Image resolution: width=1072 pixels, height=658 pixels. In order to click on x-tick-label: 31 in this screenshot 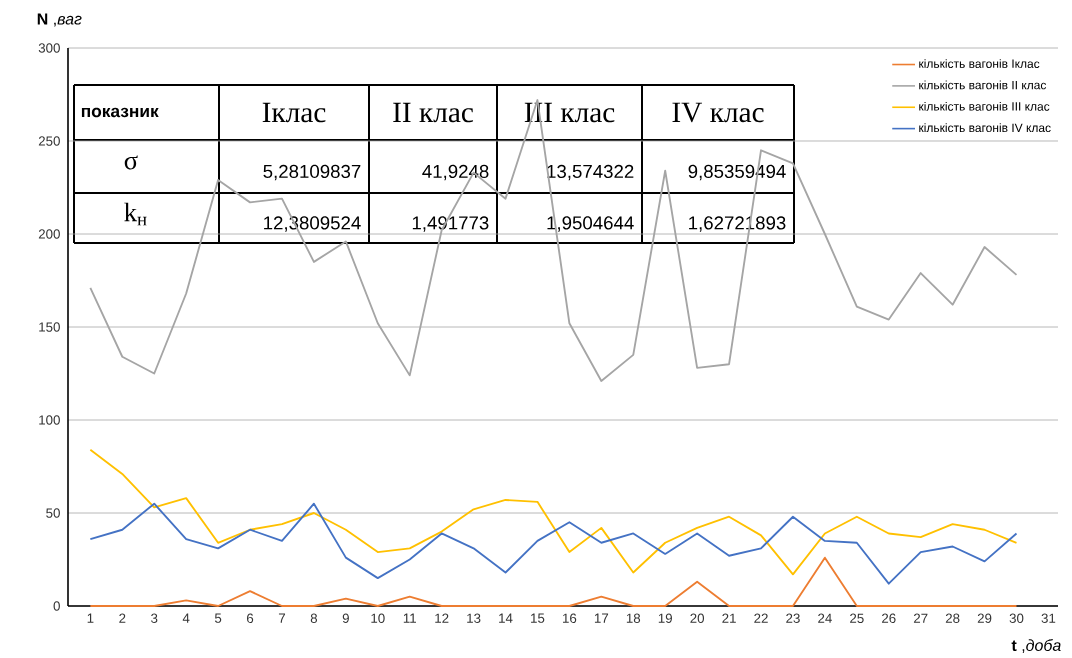, I will do `click(1048, 618)`.